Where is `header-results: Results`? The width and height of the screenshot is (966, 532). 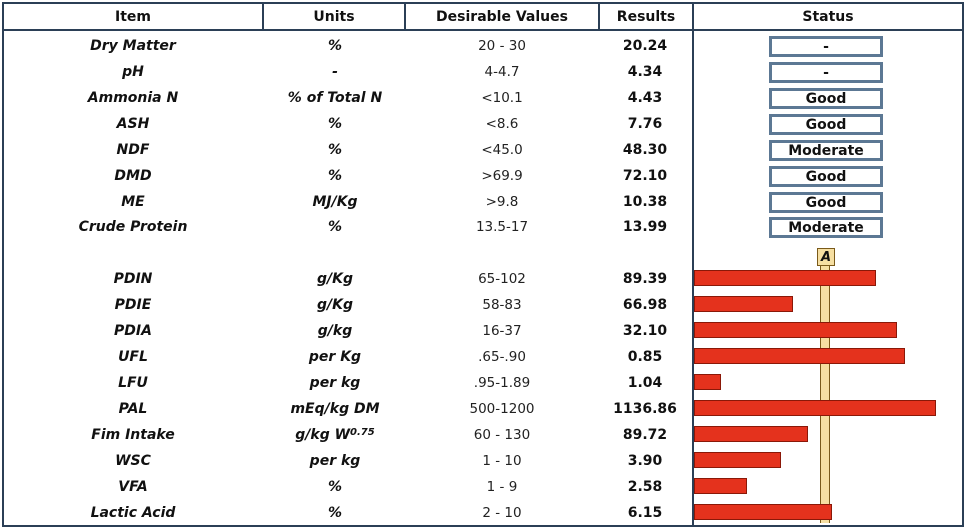 header-results: Results is located at coordinates (646, 16).